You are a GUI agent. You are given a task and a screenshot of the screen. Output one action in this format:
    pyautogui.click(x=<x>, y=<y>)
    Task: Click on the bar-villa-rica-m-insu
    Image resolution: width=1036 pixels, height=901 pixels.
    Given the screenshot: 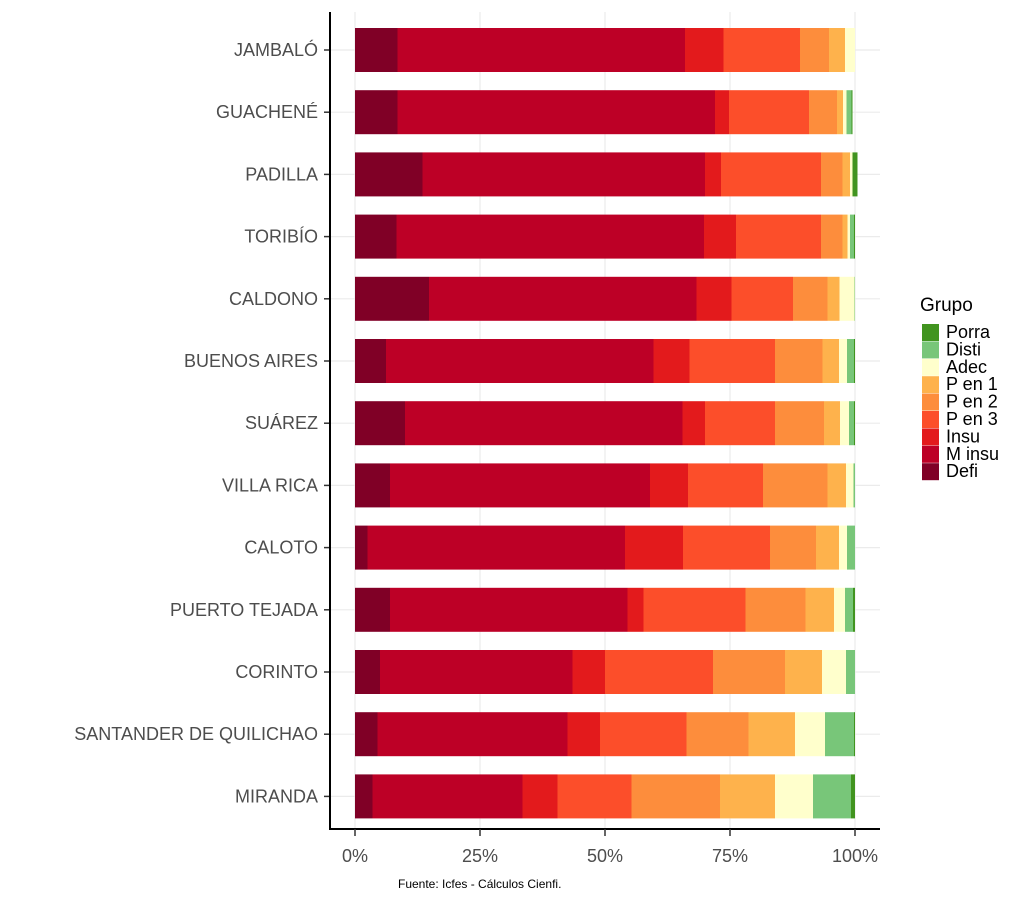 What is the action you would take?
    pyautogui.click(x=520, y=485)
    